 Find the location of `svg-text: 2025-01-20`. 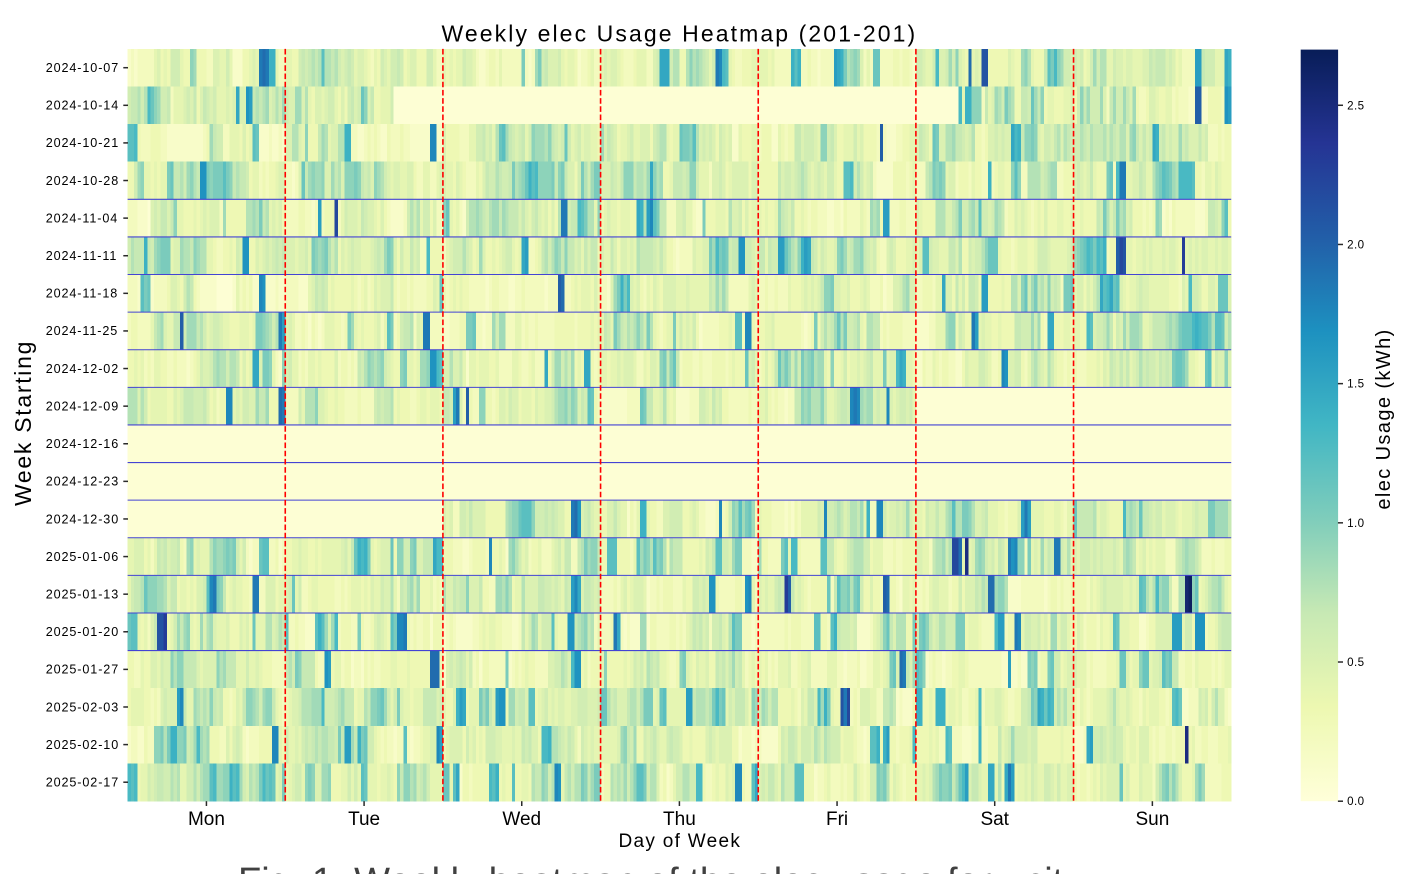

svg-text: 2025-01-20 is located at coordinates (82, 632).